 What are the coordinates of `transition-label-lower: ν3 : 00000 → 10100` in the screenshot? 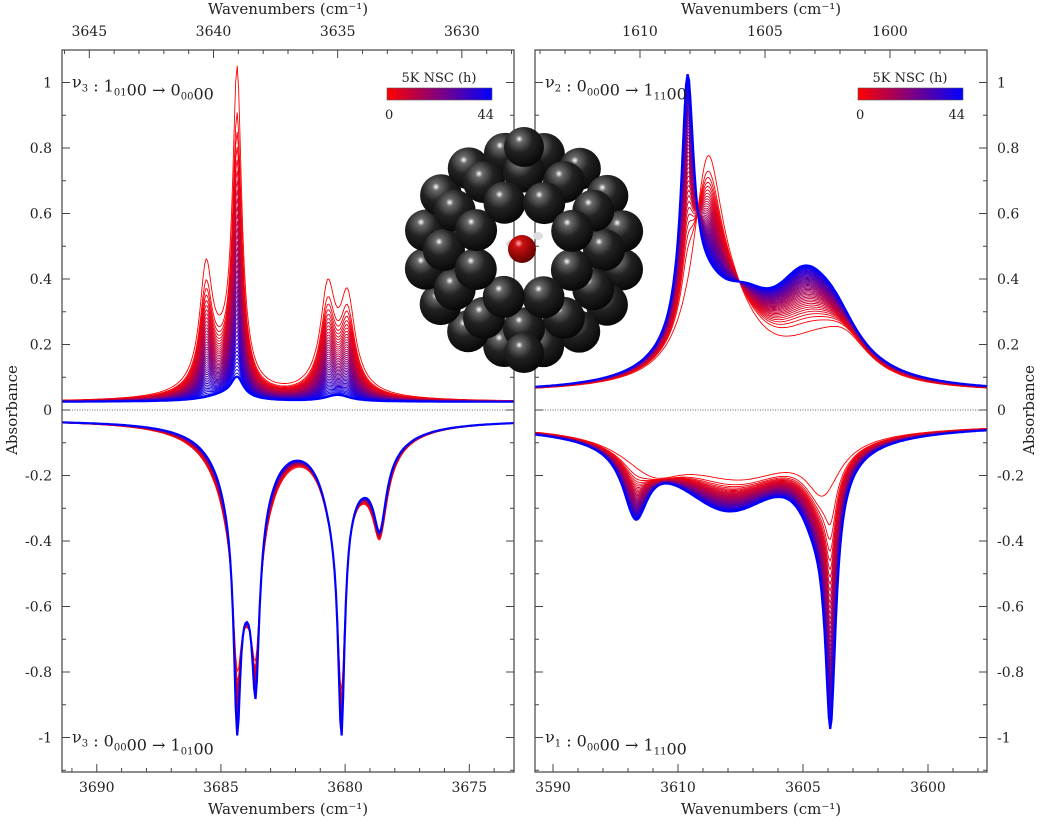 It's located at (143, 743).